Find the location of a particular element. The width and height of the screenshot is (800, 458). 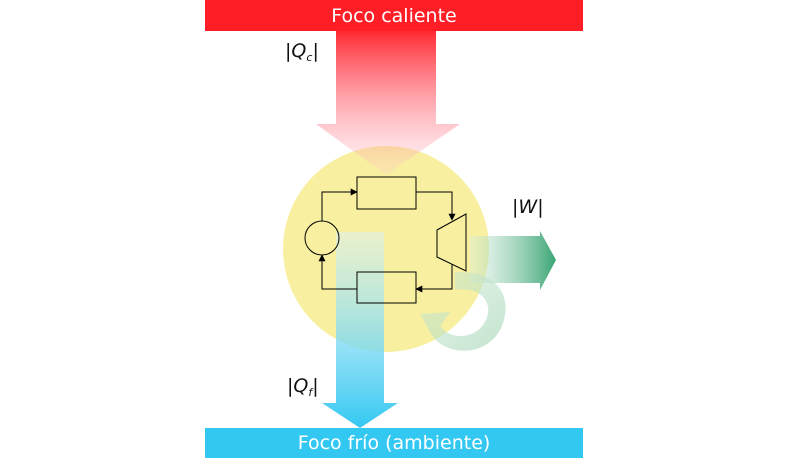

heat-out-label: |Qf| is located at coordinates (303, 387).